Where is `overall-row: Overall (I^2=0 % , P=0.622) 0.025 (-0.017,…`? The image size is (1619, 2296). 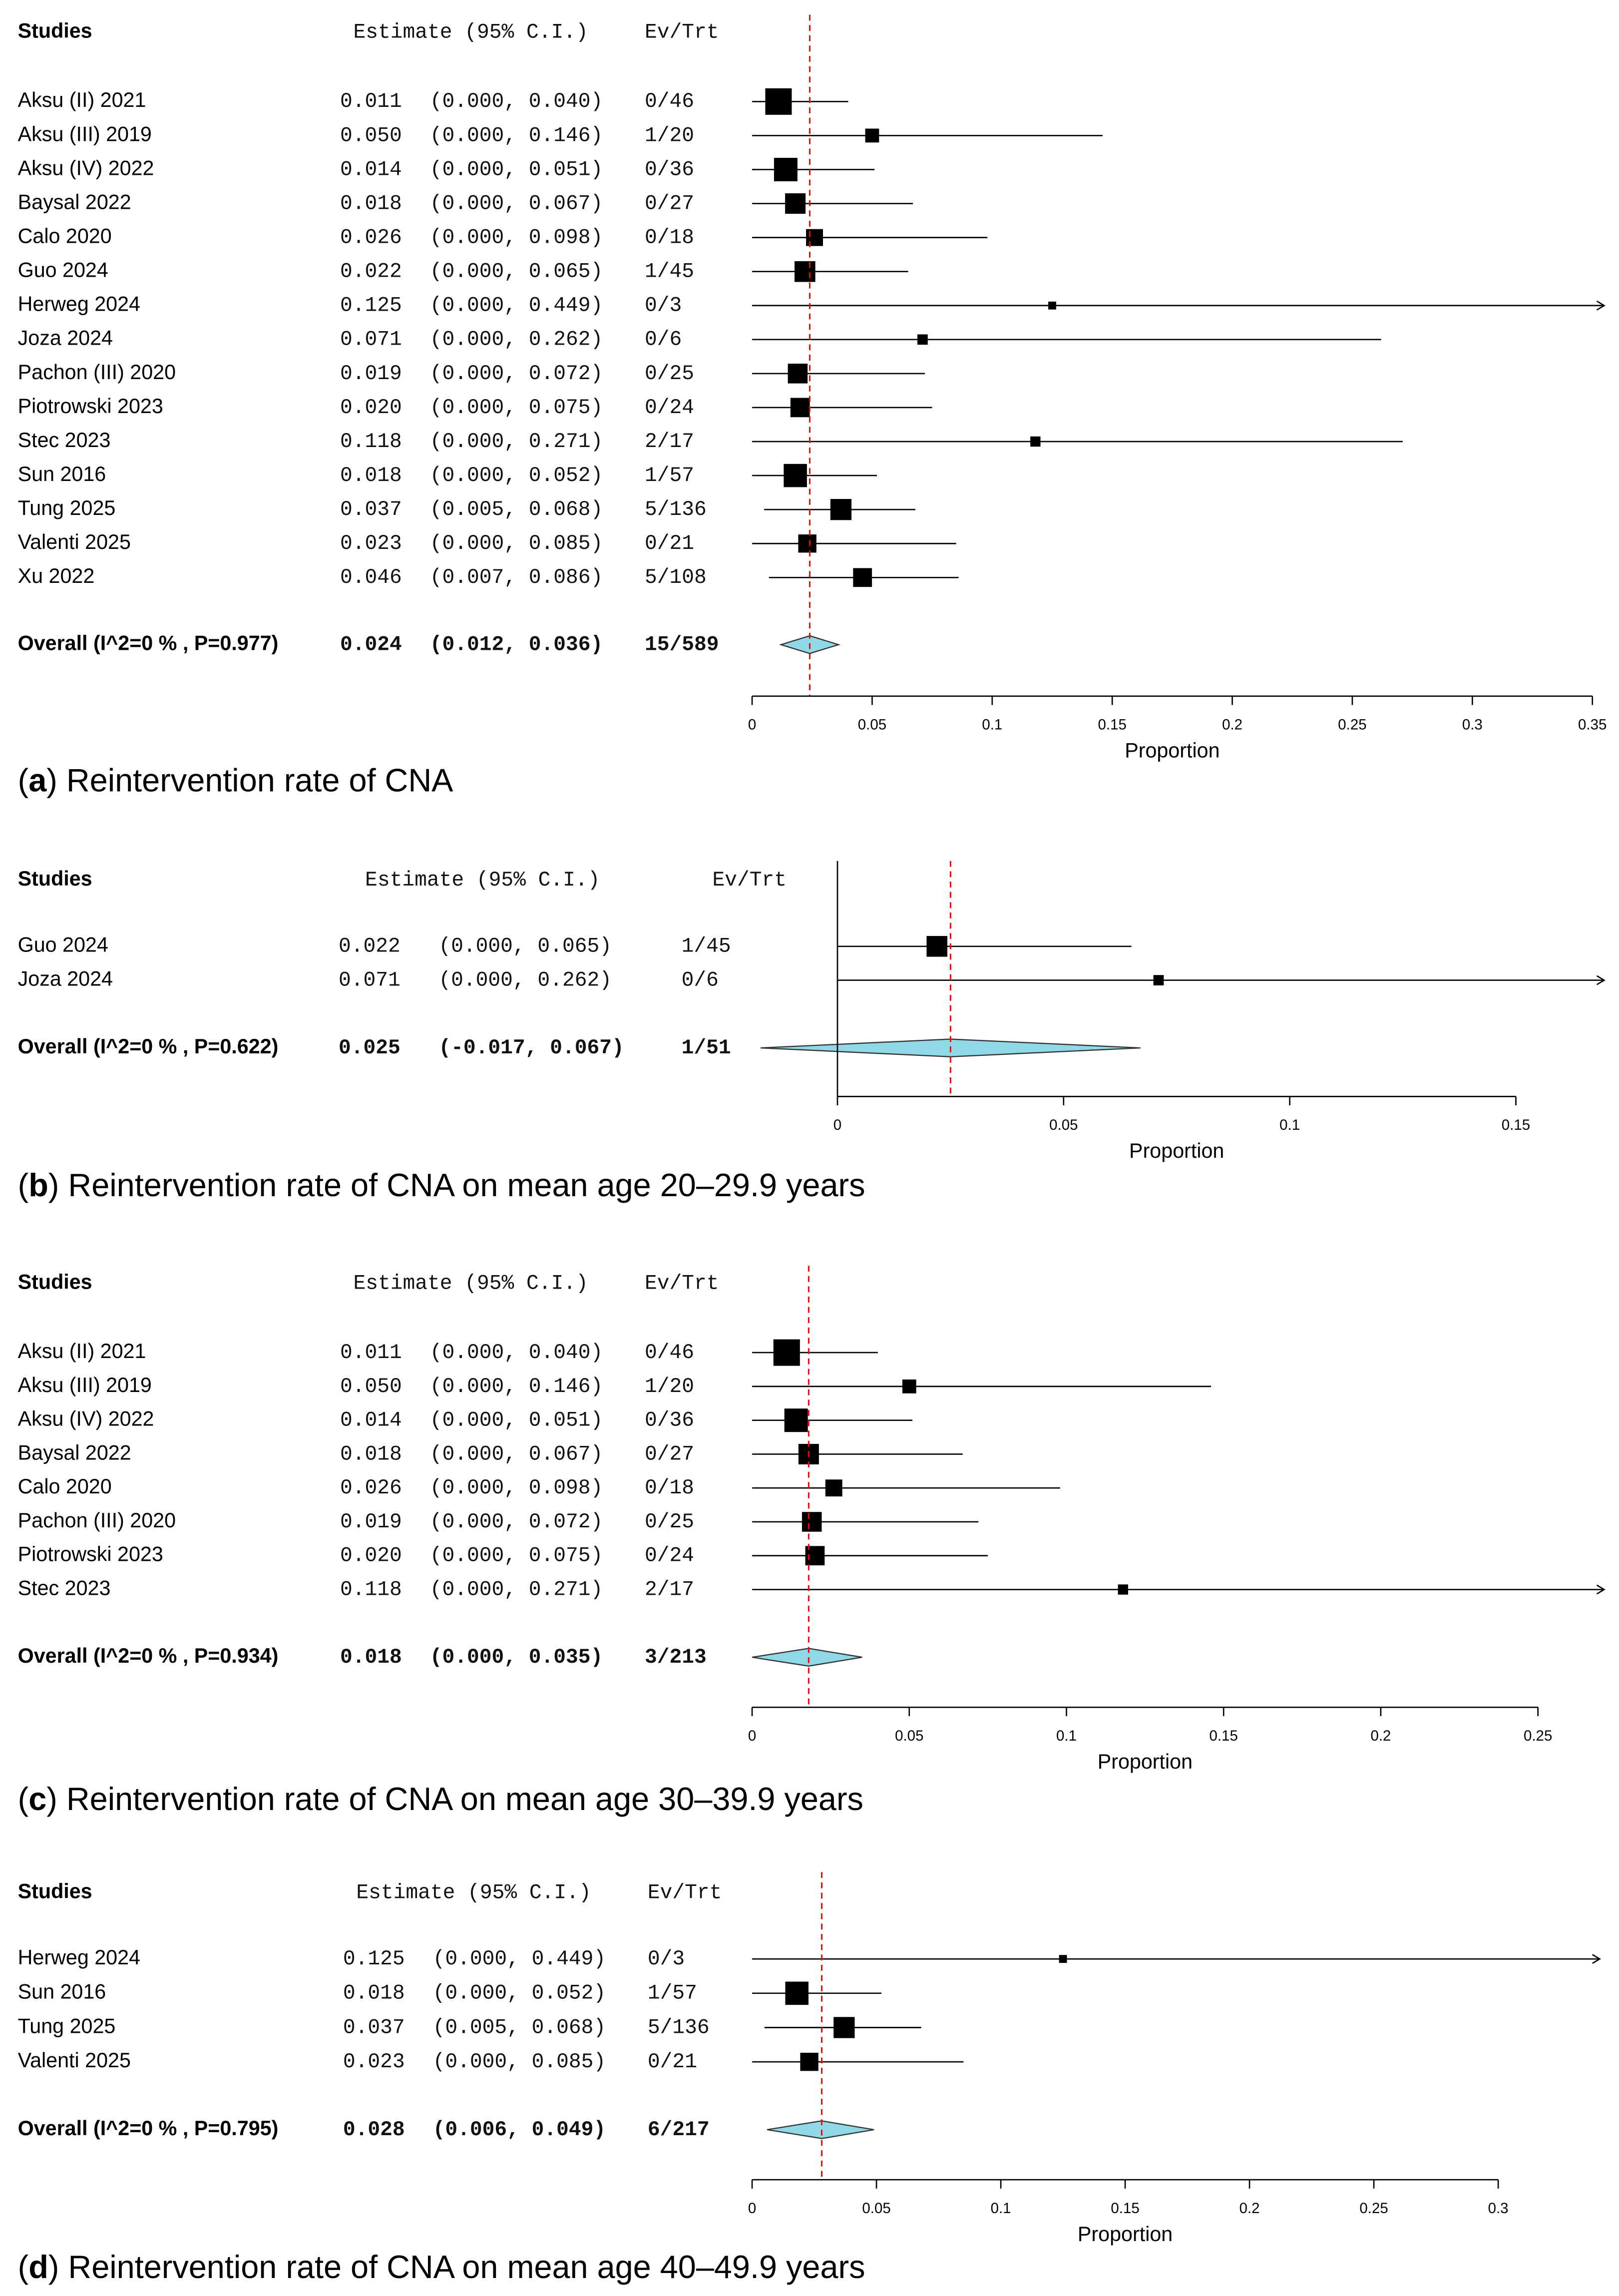 overall-row: Overall (I^2=0 % , P=0.622) 0.025 (-0.017,… is located at coordinates (579, 1047).